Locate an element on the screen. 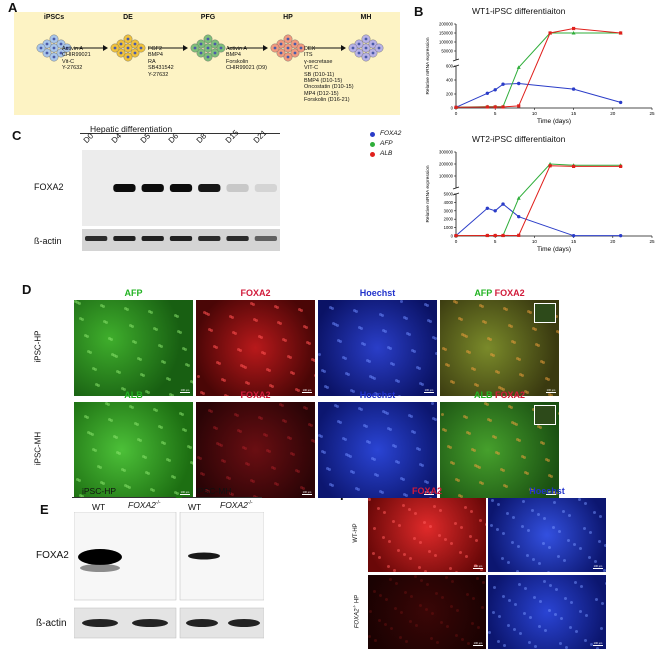  x-tick-label: 0 is located at coordinates (456, 113).